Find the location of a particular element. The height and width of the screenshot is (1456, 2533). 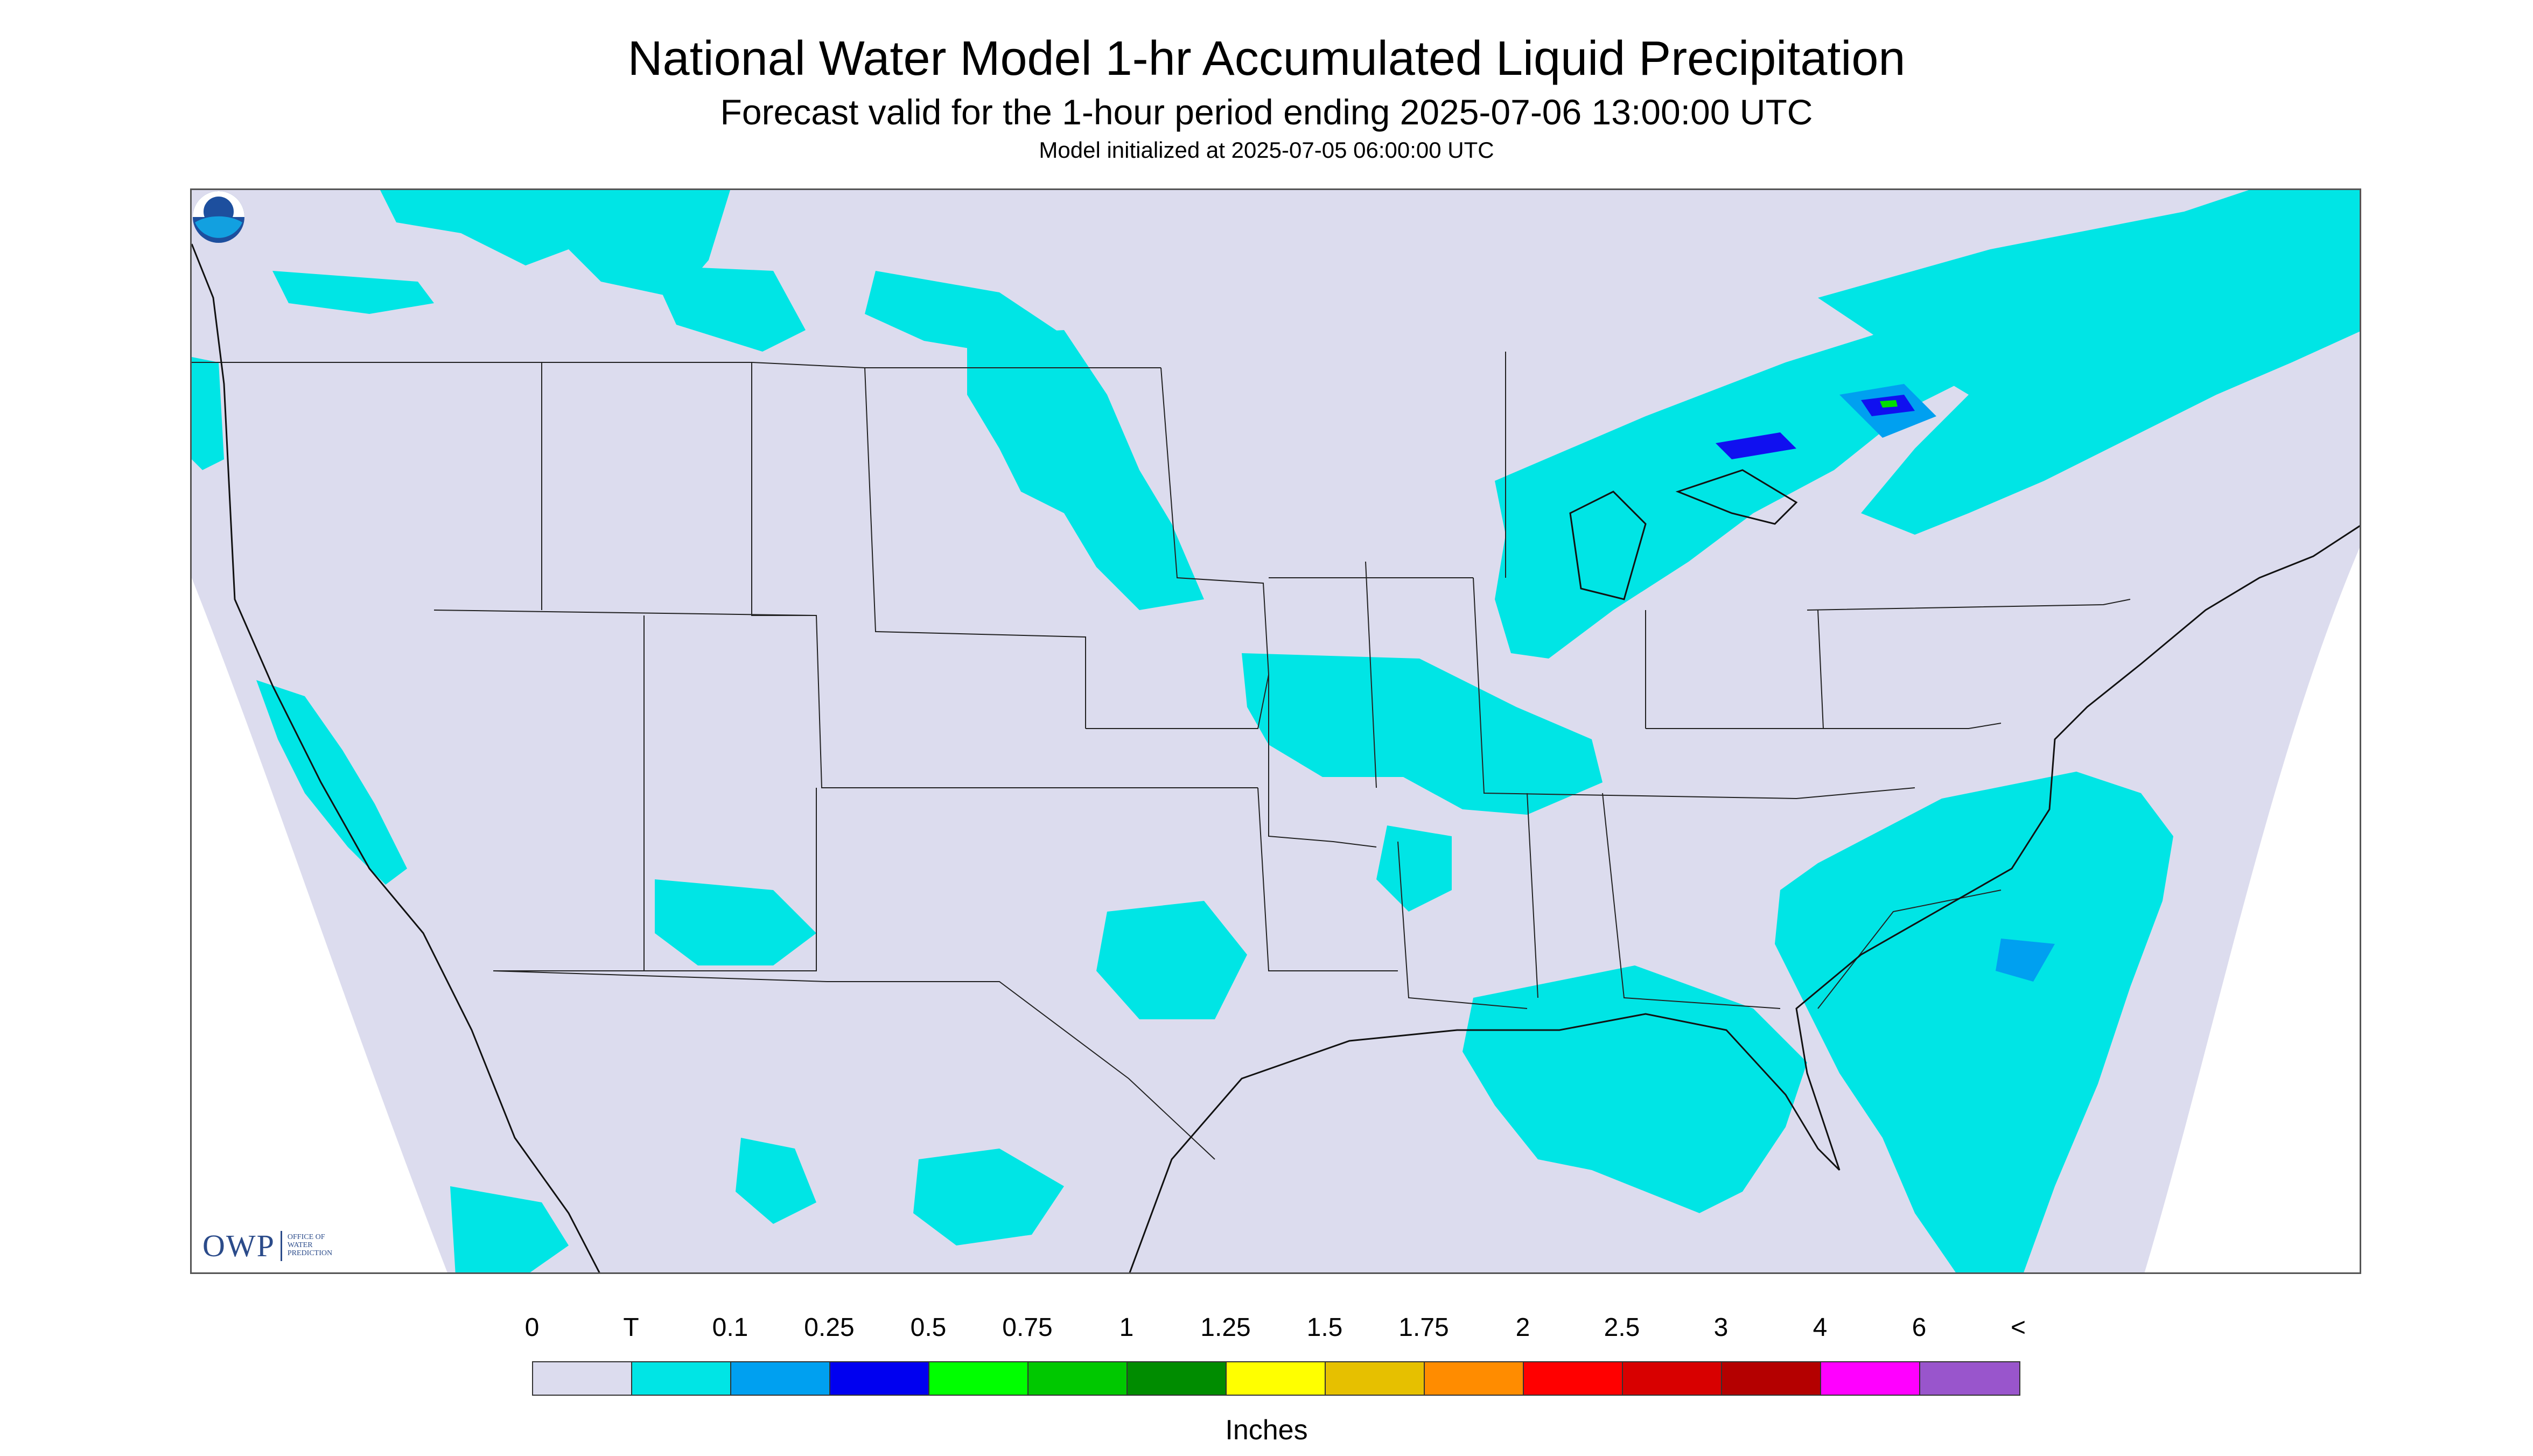

precip-montana is located at coordinates (727, 308).